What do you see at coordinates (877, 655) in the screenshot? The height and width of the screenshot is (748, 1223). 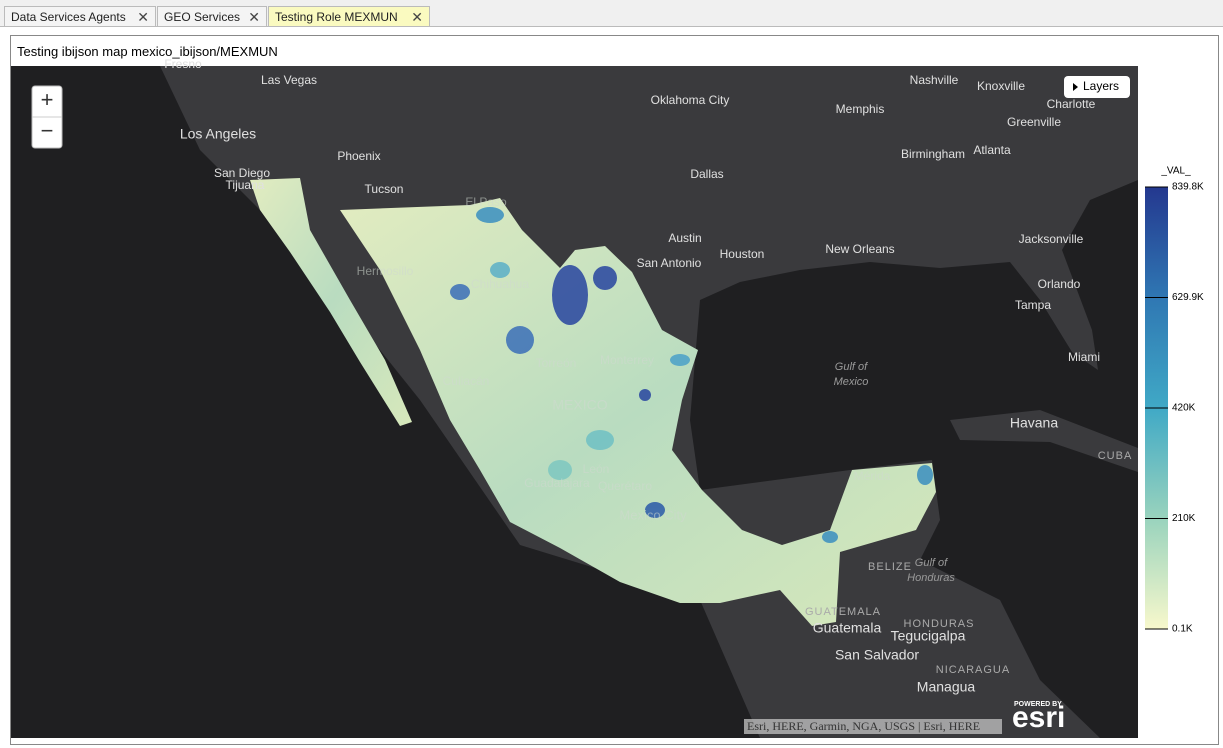 I see `map-label: San Salvador` at bounding box center [877, 655].